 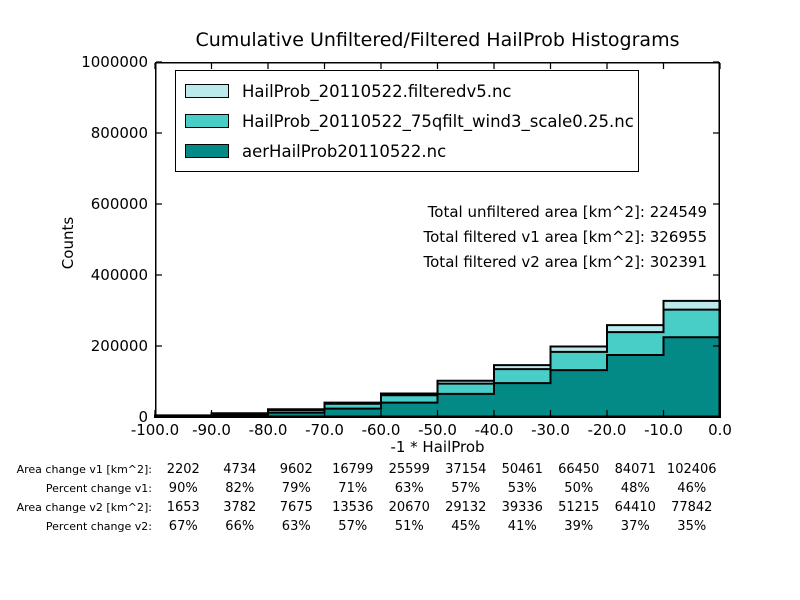 What do you see at coordinates (240, 469) in the screenshot?
I see `table-cell: 4734` at bounding box center [240, 469].